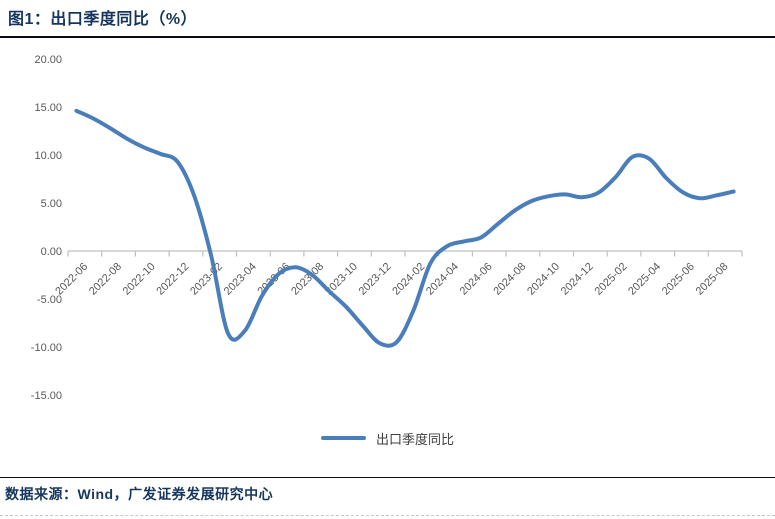 This screenshot has width=775, height=519. Describe the element at coordinates (139, 279) in the screenshot. I see `x-tick-label: 2022-10` at that location.